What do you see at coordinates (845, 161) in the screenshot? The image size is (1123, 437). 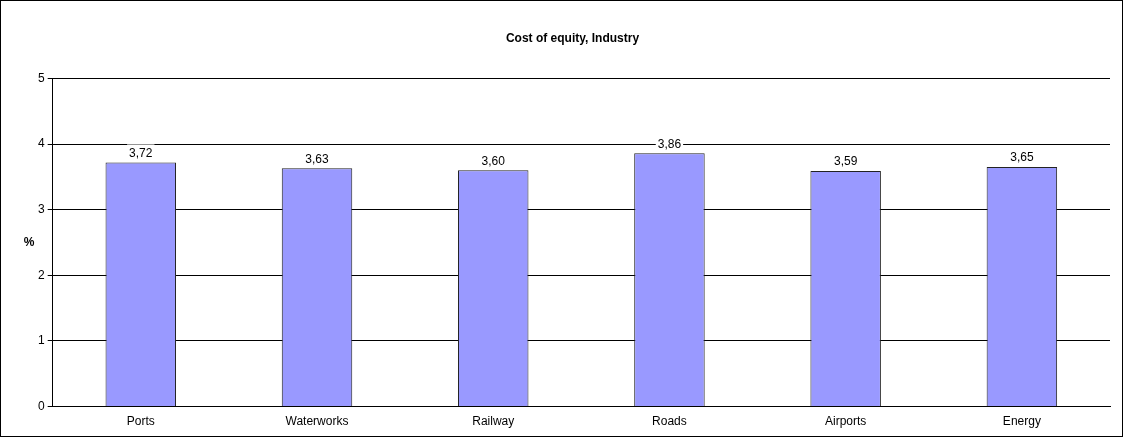 I see `data-label: 3,59` at bounding box center [845, 161].